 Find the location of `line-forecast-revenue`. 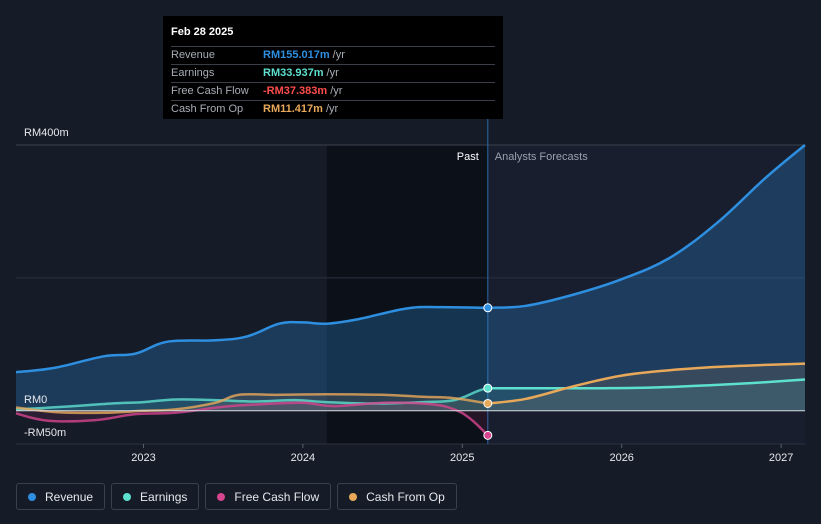

line-forecast-revenue is located at coordinates (646, 227).